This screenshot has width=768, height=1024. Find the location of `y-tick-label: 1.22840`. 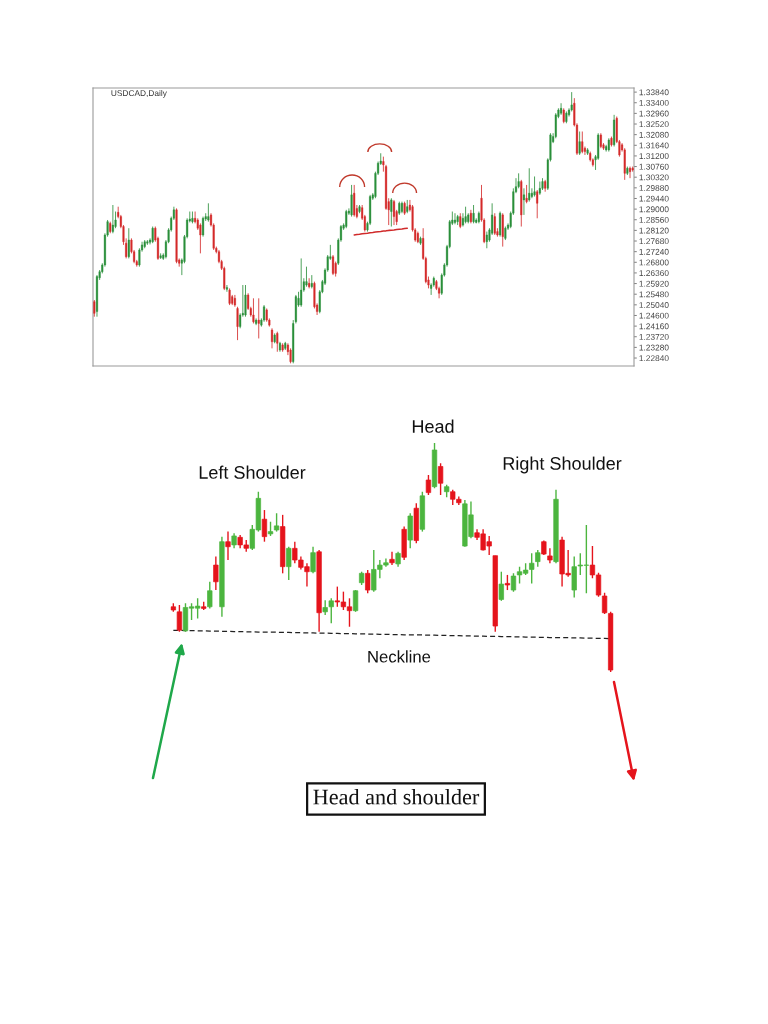

y-tick-label: 1.22840 is located at coordinates (654, 358).